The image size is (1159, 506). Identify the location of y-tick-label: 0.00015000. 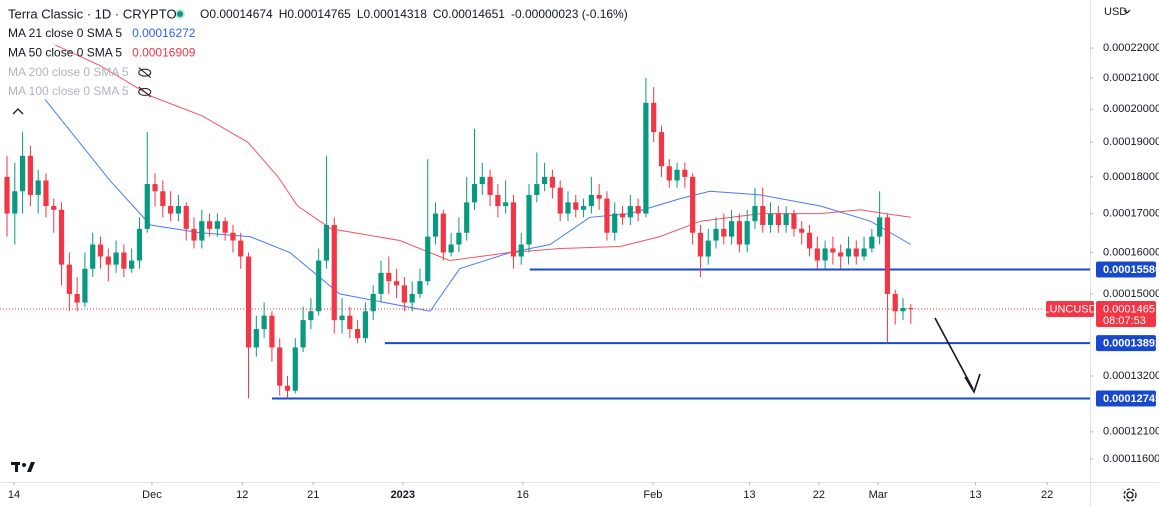
(1131, 294).